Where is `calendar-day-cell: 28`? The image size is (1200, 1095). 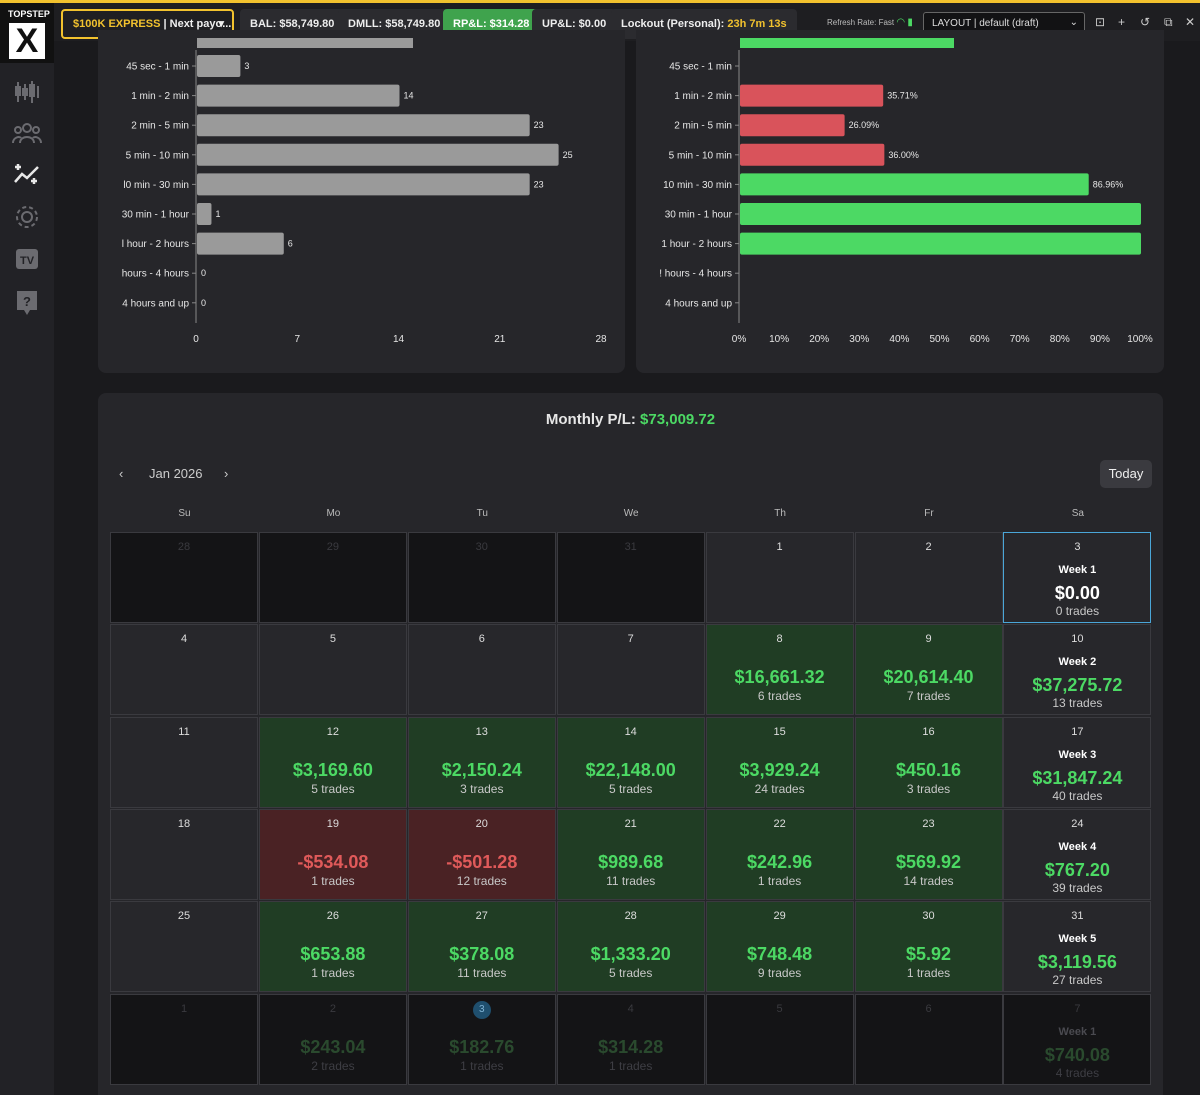
calendar-day-cell: 28 is located at coordinates (184, 577).